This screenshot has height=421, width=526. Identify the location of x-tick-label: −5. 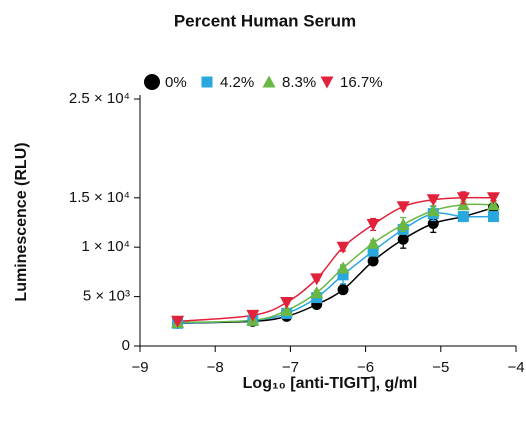
(440, 367).